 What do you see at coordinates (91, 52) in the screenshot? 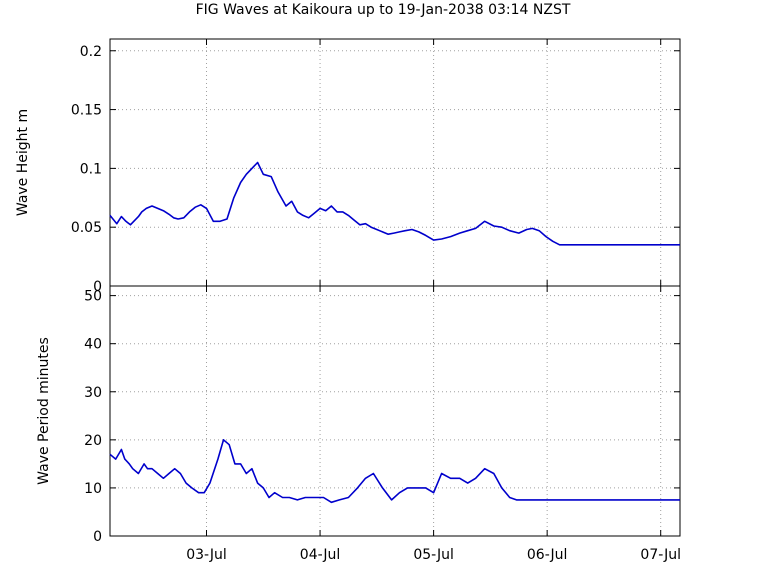
I see `y-tick-label: 0.2` at bounding box center [91, 52].